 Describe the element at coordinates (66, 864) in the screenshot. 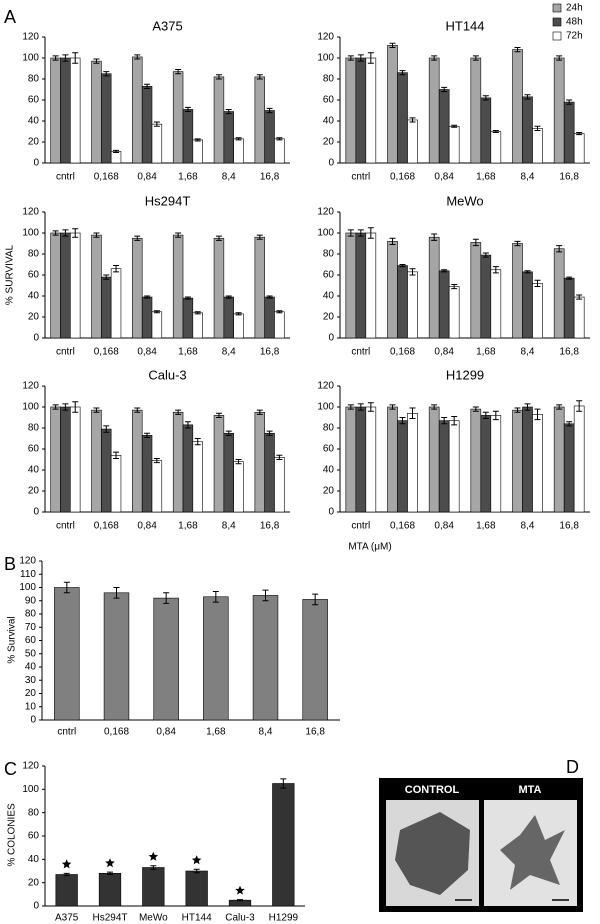

I see `significance-star` at that location.